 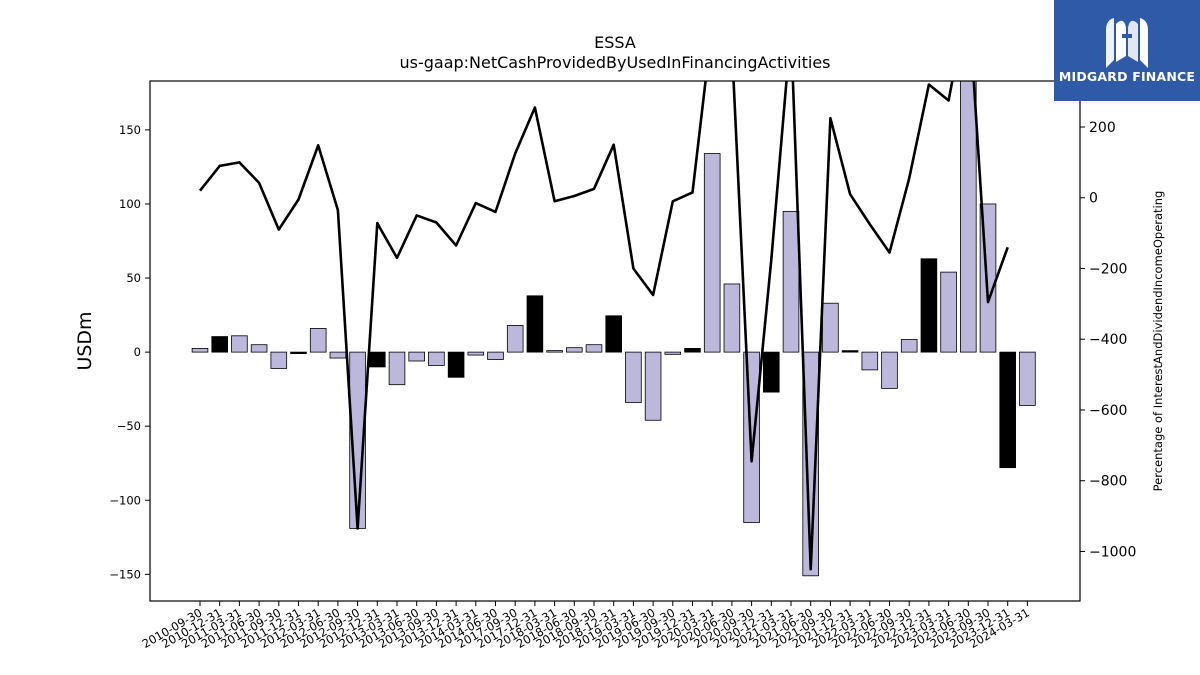 I want to click on brand-logo: MIDGARD FINANCE, so click(x=1127, y=50).